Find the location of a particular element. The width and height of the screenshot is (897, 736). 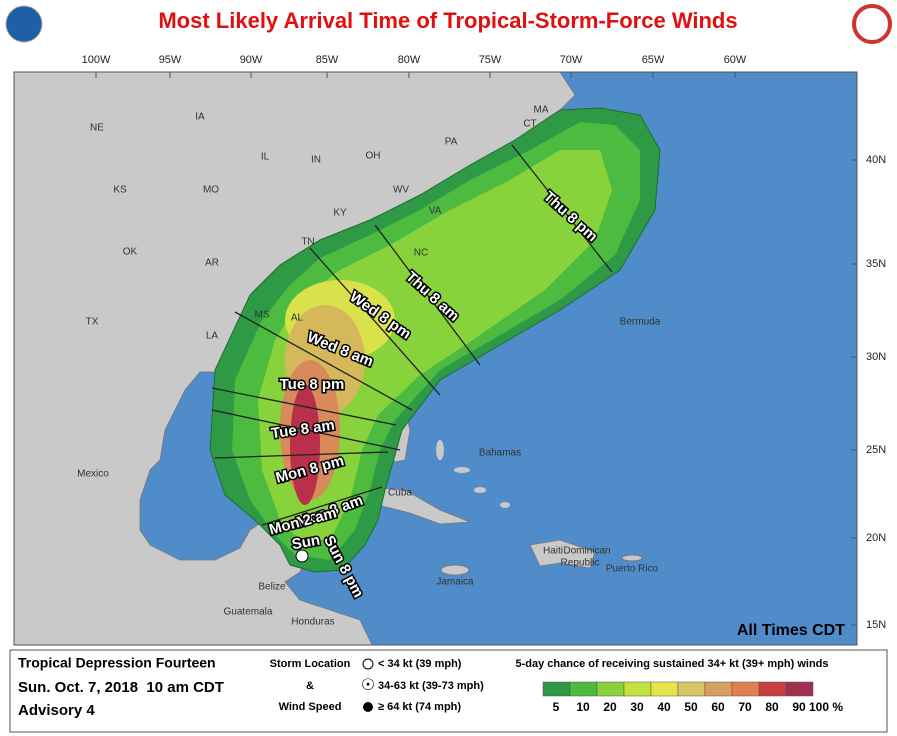

region-label: OK is located at coordinates (130, 252).